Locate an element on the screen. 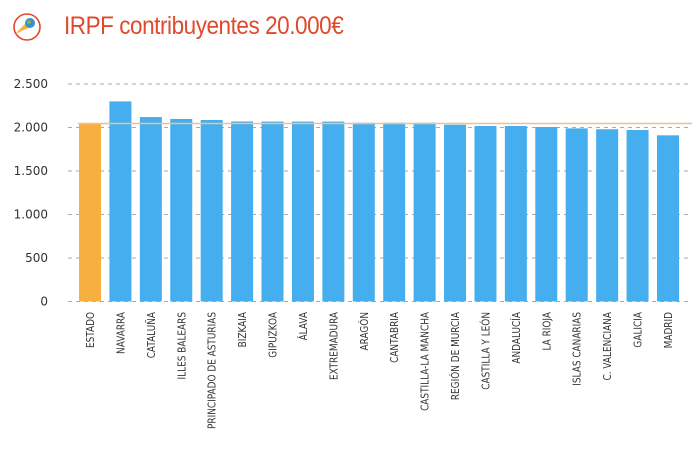 The image size is (700, 474). x-tick-label: LA RIOJA is located at coordinates (548, 331).